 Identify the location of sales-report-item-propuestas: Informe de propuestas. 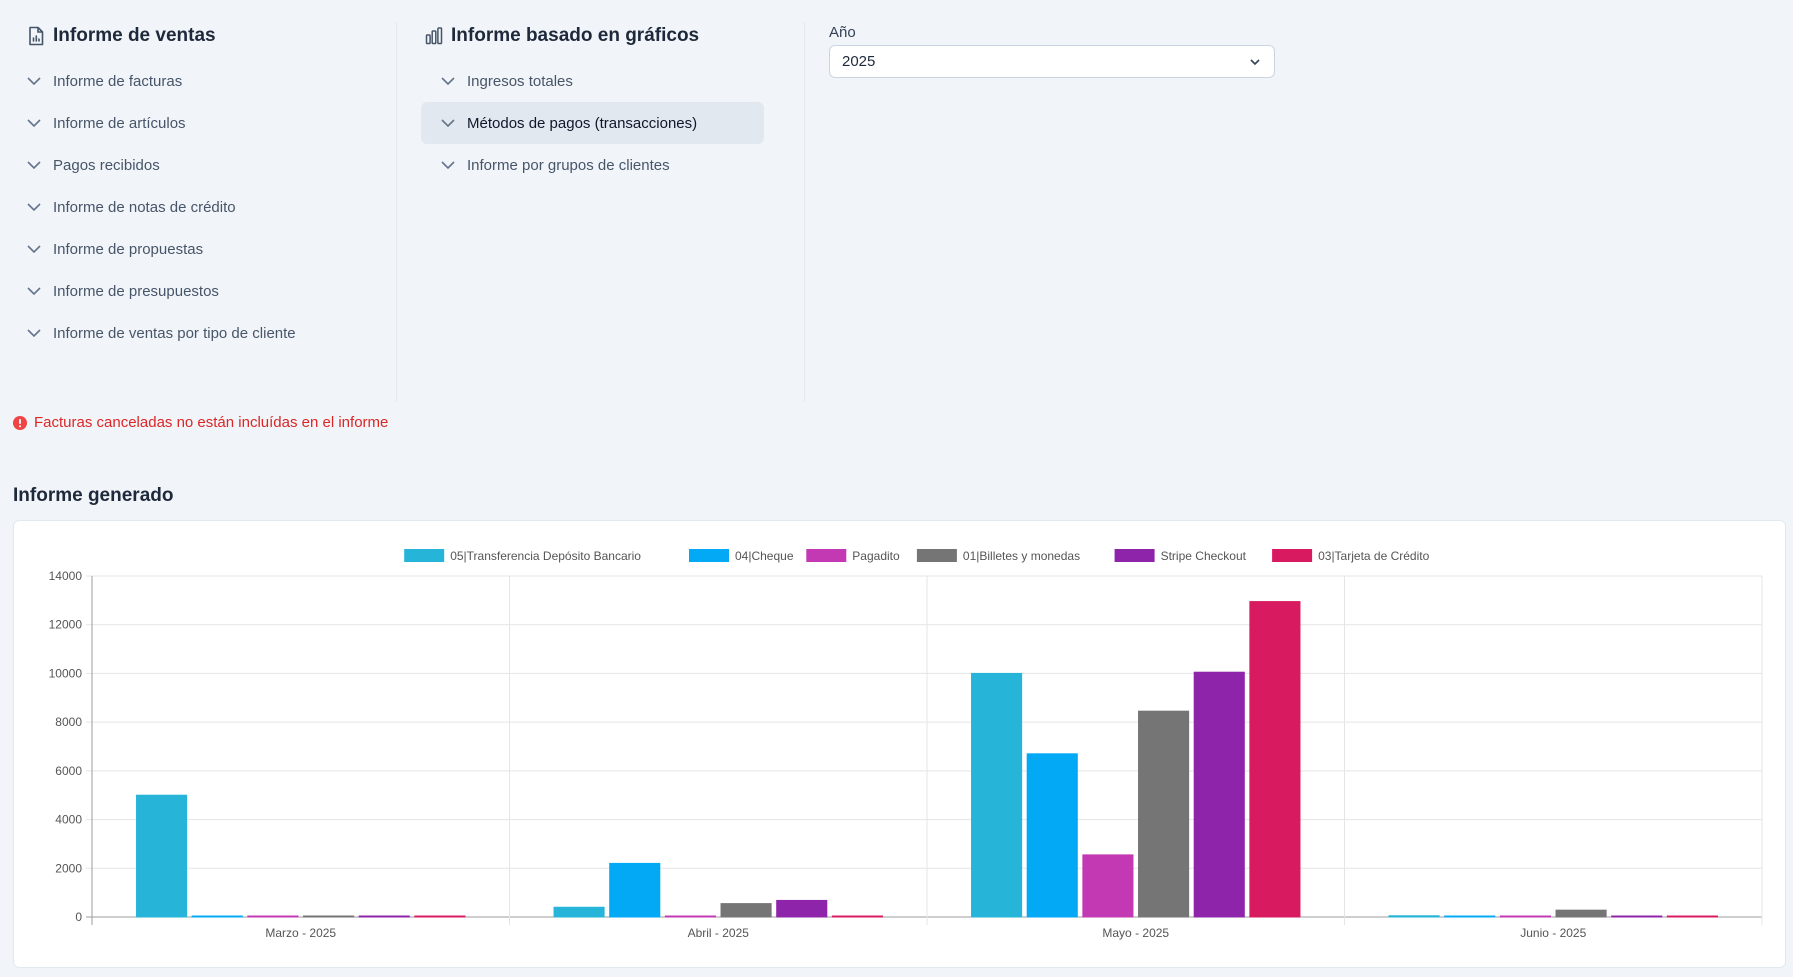
(193, 249).